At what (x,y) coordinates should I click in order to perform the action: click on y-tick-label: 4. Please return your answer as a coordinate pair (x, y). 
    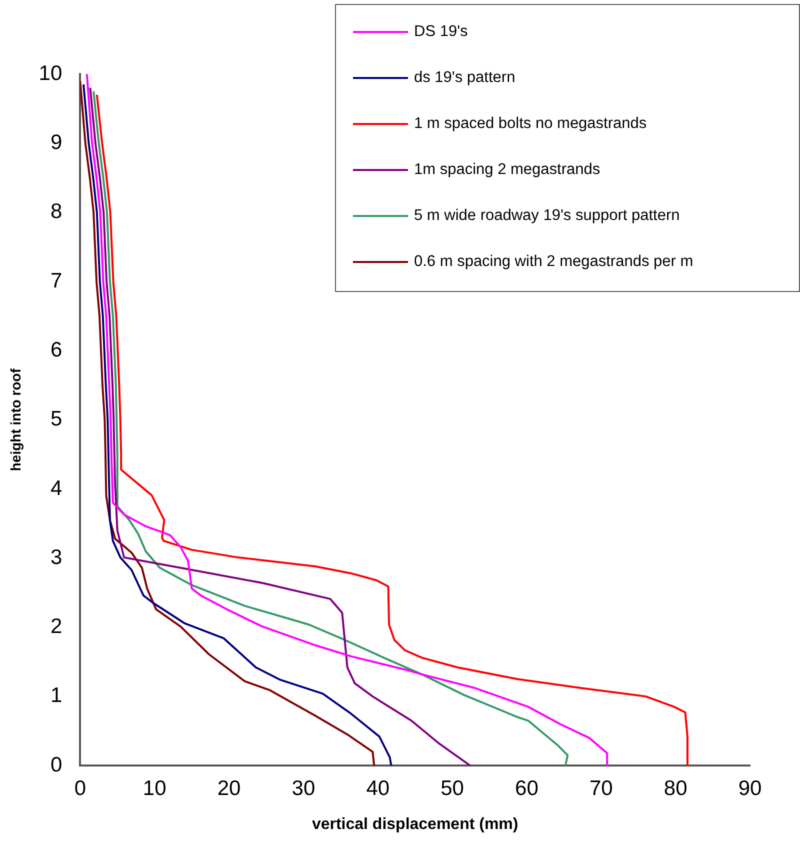
    Looking at the image, I should click on (56, 488).